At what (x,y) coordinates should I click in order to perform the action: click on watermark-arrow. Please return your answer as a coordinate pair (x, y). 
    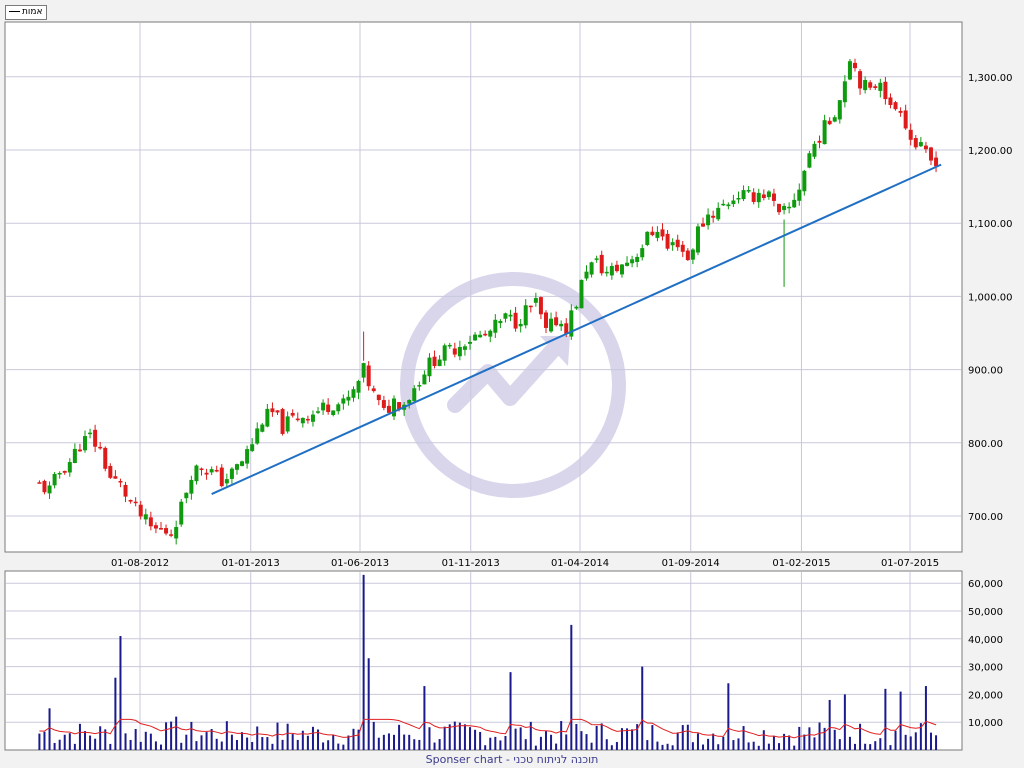
    Looking at the image, I should click on (504, 377).